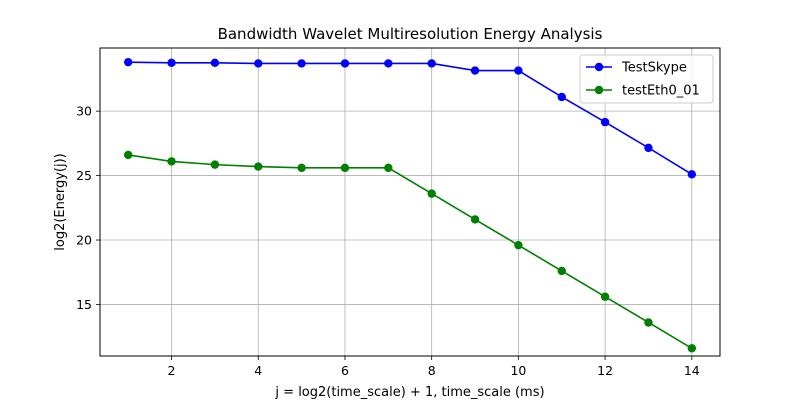  Describe the element at coordinates (84, 304) in the screenshot. I see `y-tick-label: 15` at that location.